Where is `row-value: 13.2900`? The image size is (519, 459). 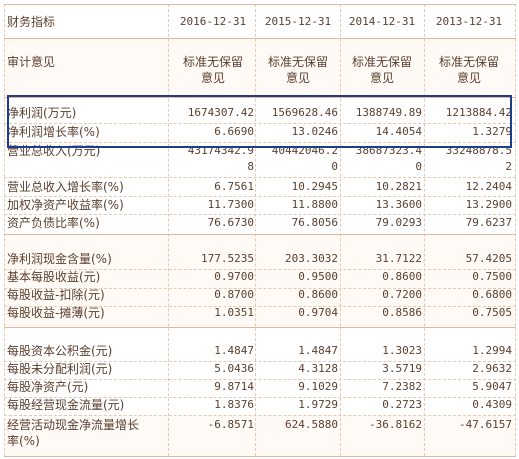 row-value: 13.2900 is located at coordinates (488, 204).